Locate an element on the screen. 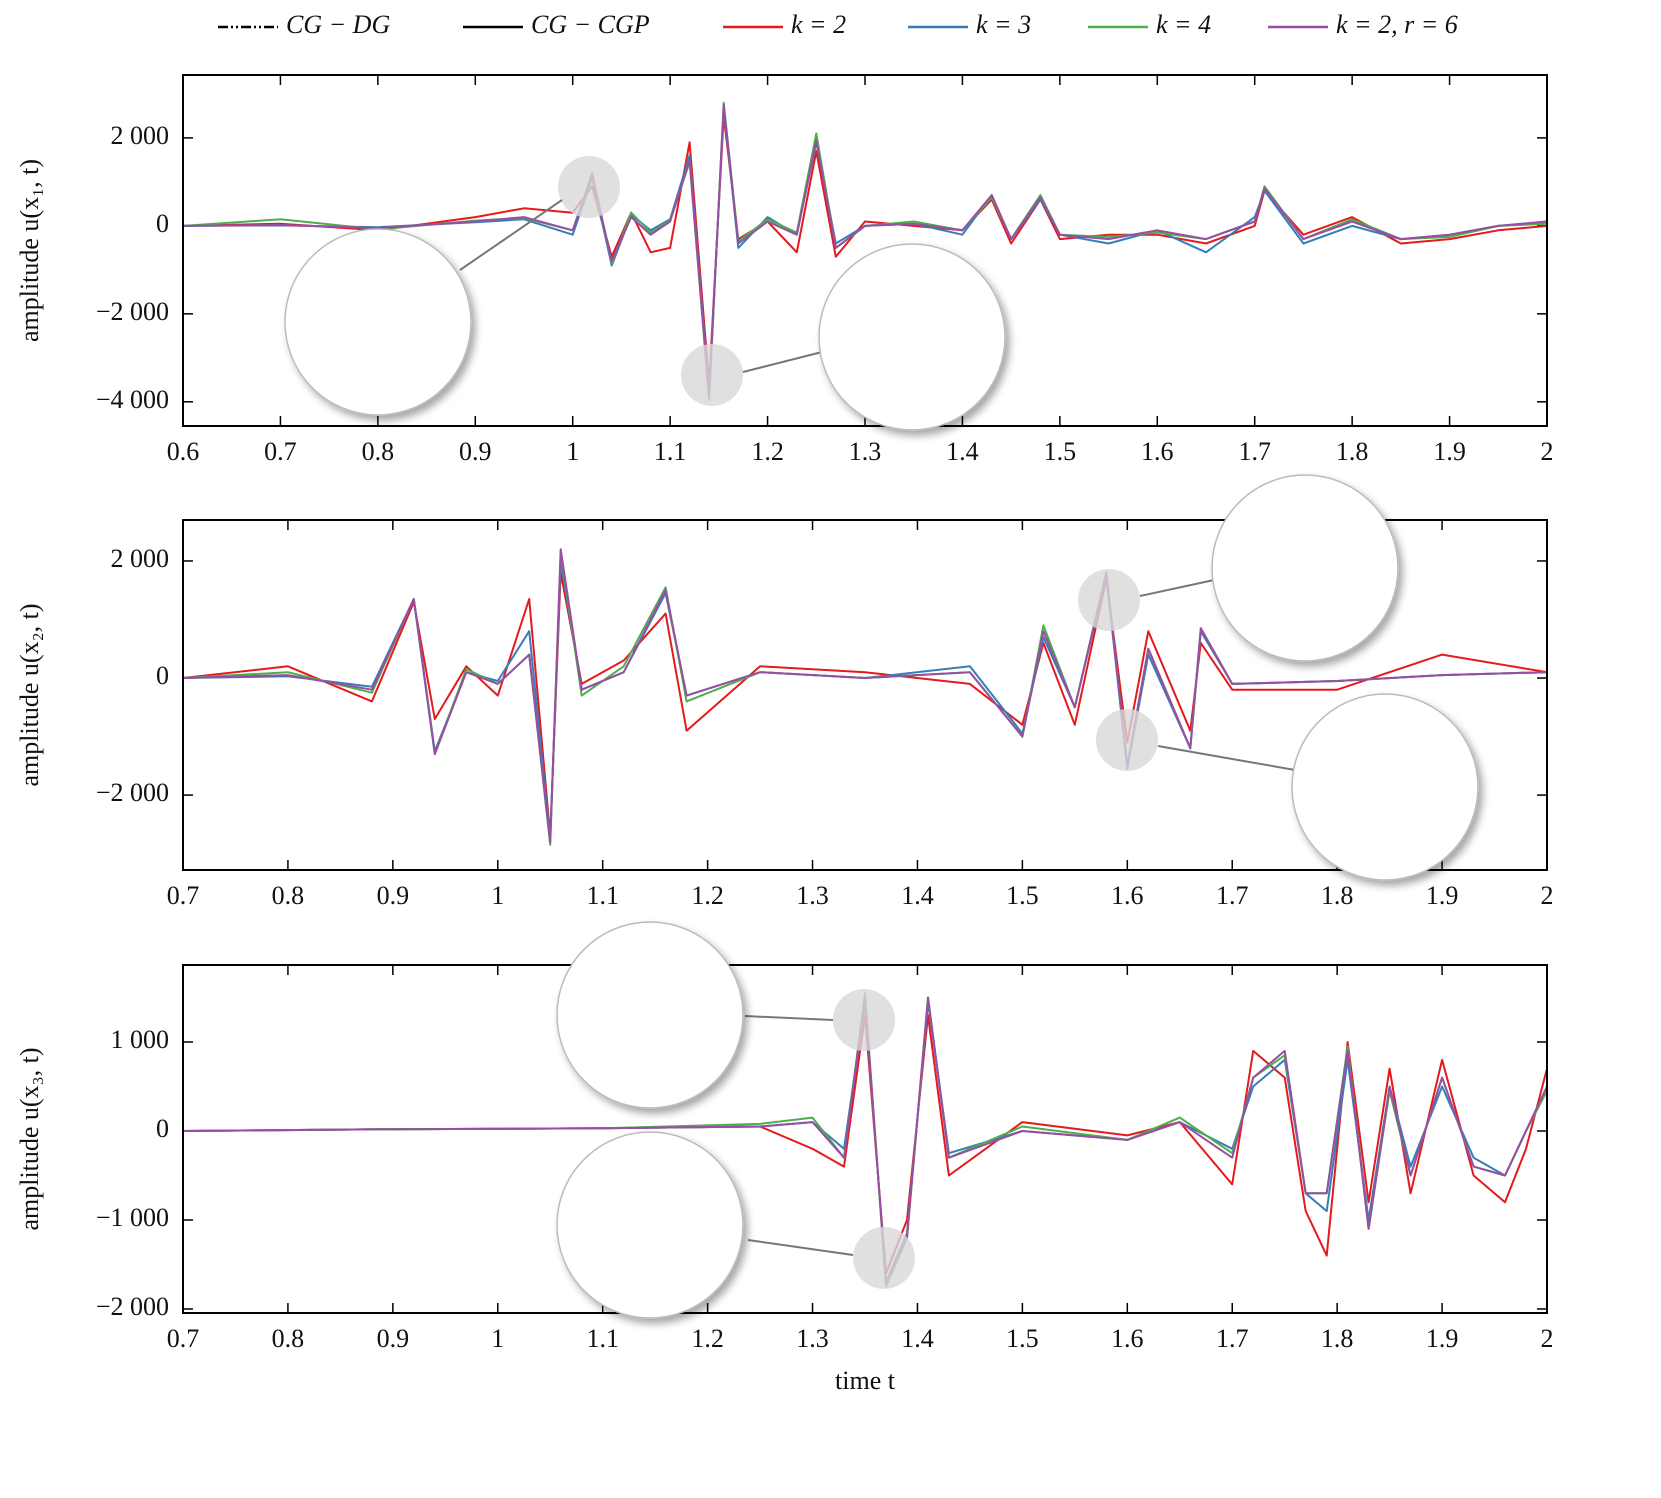 The height and width of the screenshot is (1498, 1661). y-tick-label: 1 000 is located at coordinates (140, 1039).